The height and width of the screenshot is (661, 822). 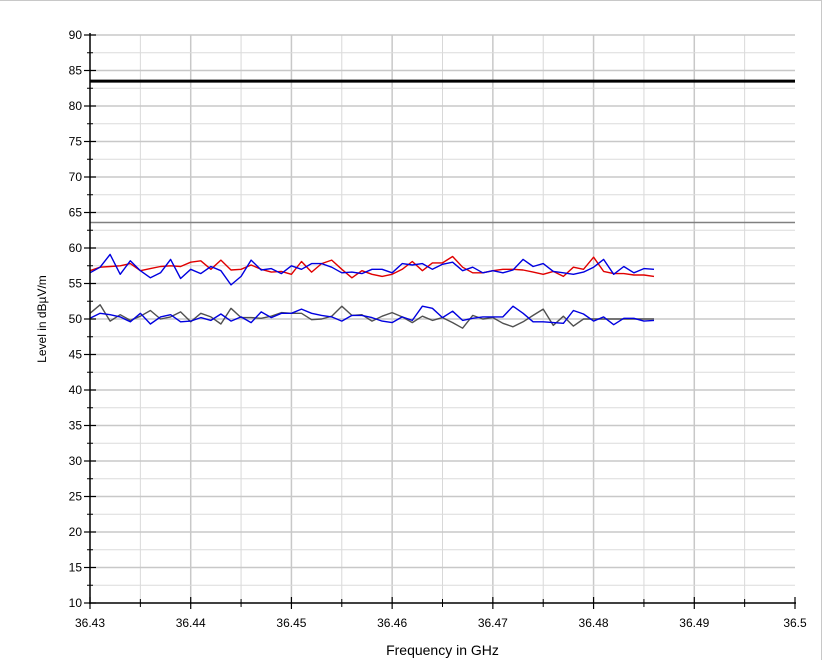 I want to click on x-tick-label: 36.45, so click(x=291, y=623).